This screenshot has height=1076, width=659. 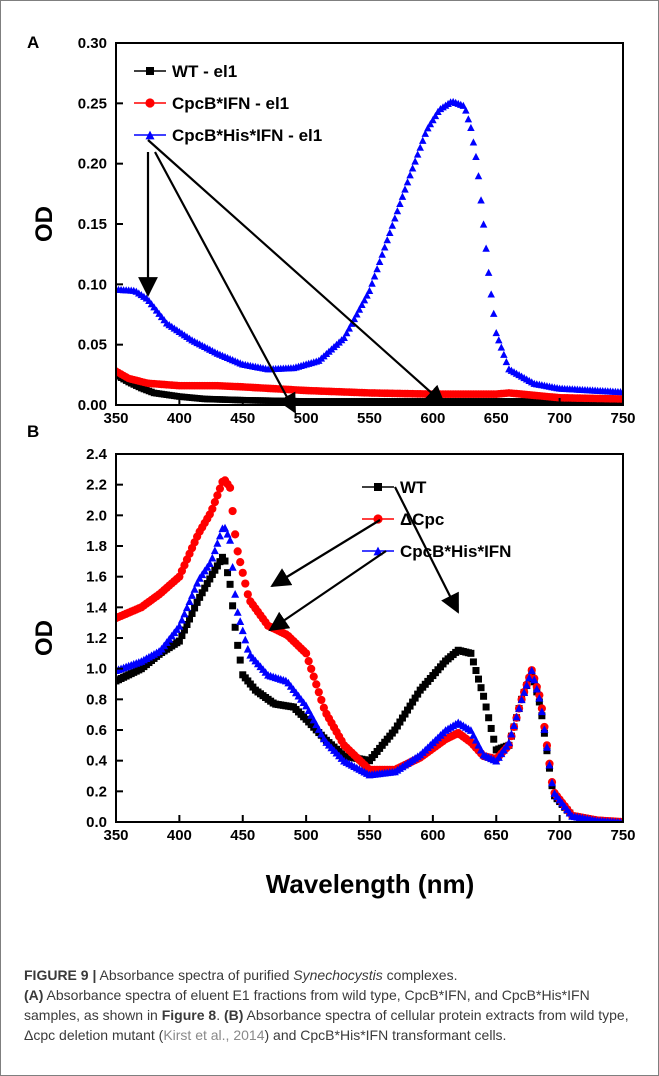 I want to click on caption-text-1: Absorbance spectra of purified, so click(x=195, y=975).